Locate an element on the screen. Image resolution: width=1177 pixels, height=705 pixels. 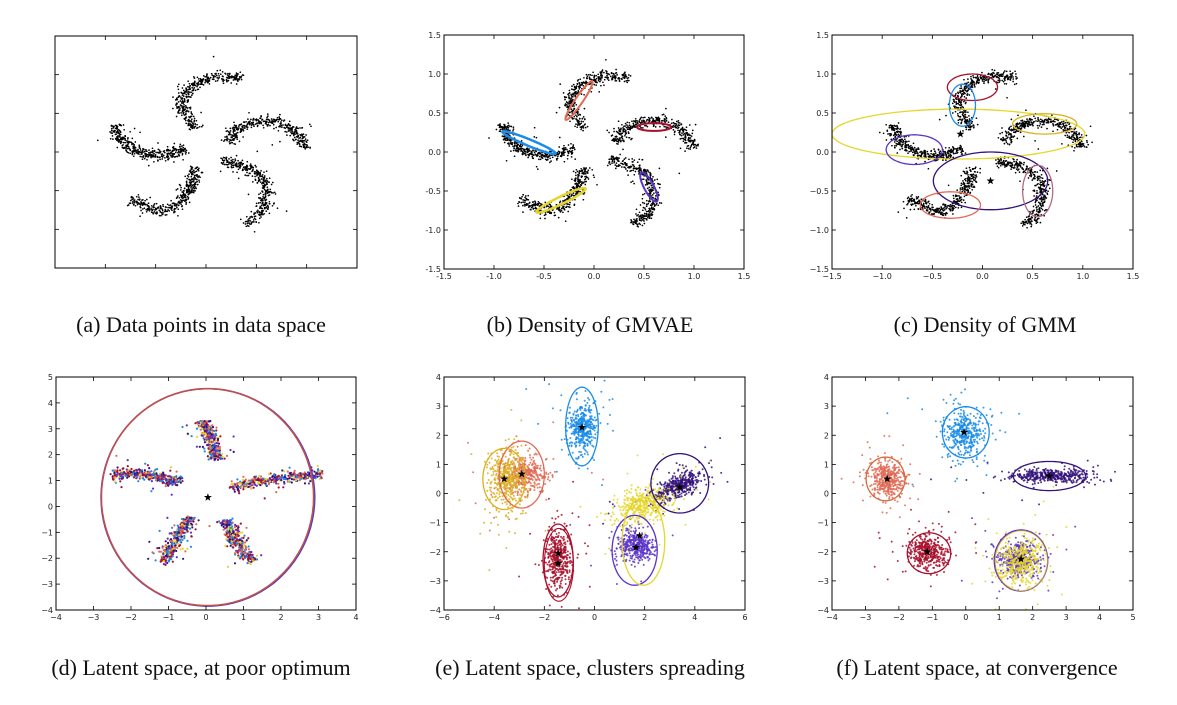
x-tick-label: 1.5 is located at coordinates (744, 276).